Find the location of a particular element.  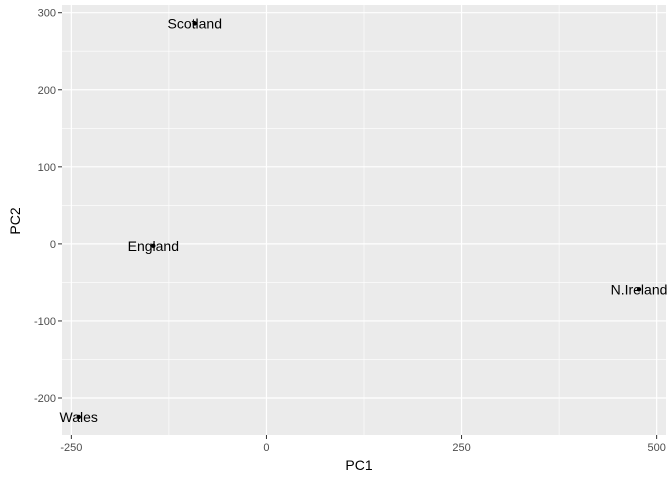

x-axis-title: PC1 is located at coordinates (358, 465).